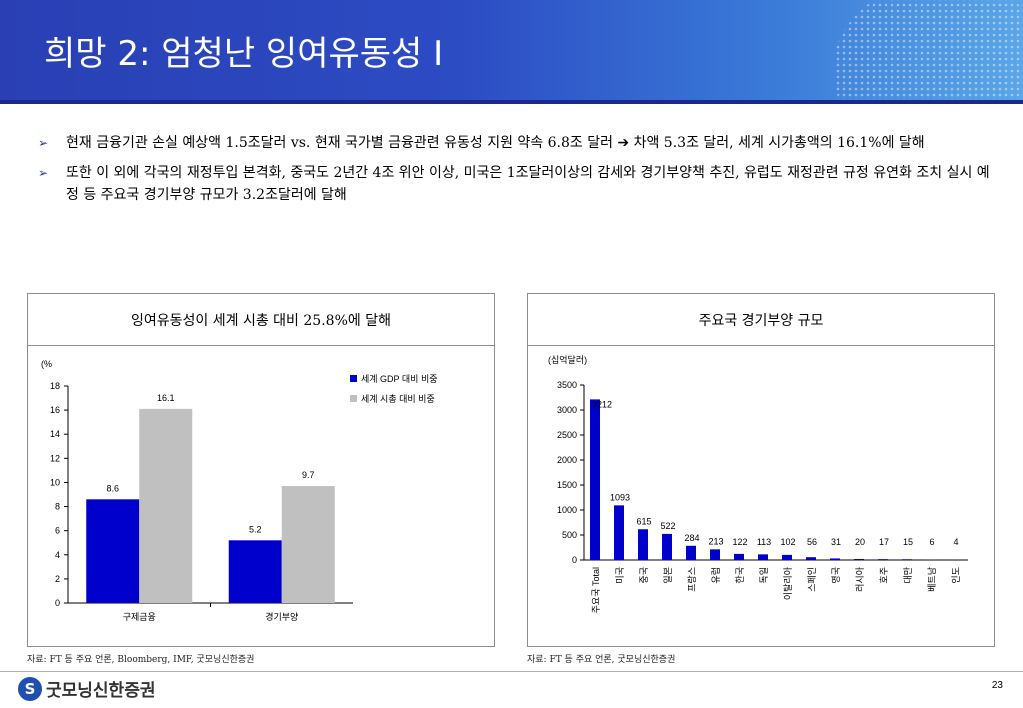 The width and height of the screenshot is (1023, 708). What do you see at coordinates (908, 575) in the screenshot?
I see `x-tick-label: 대만` at bounding box center [908, 575].